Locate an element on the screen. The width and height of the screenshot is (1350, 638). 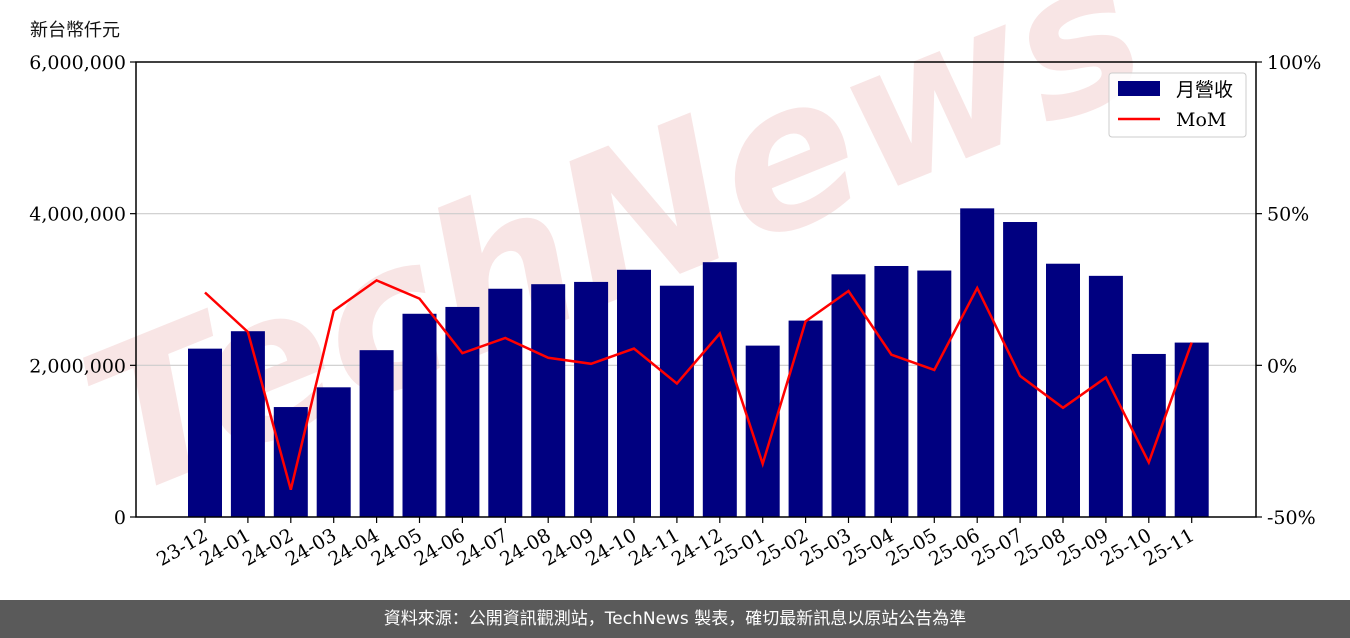
y-axis-left: 0 2,000,000 4,000,000 6,000,000 is located at coordinates (82, 290).